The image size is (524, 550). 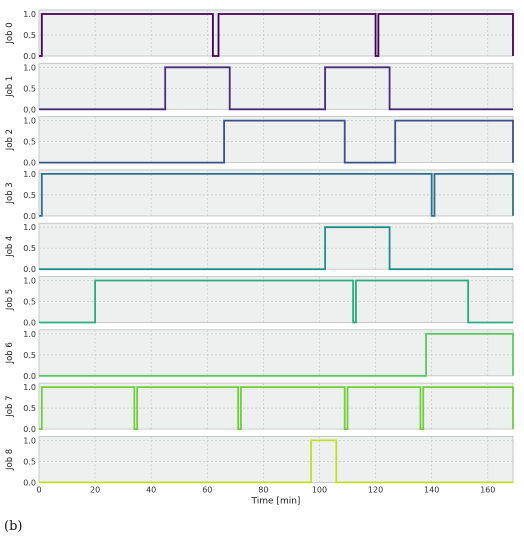 I want to click on x-tick-label: 100, so click(x=319, y=489).